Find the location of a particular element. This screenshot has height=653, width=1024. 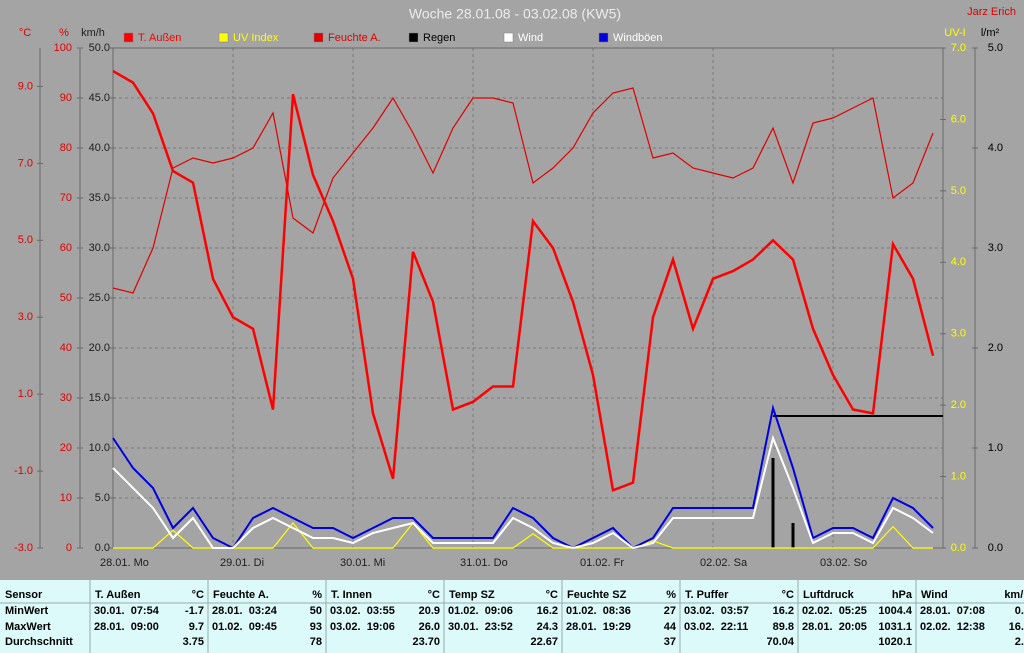

legend-label: T. Außen is located at coordinates (159, 38).